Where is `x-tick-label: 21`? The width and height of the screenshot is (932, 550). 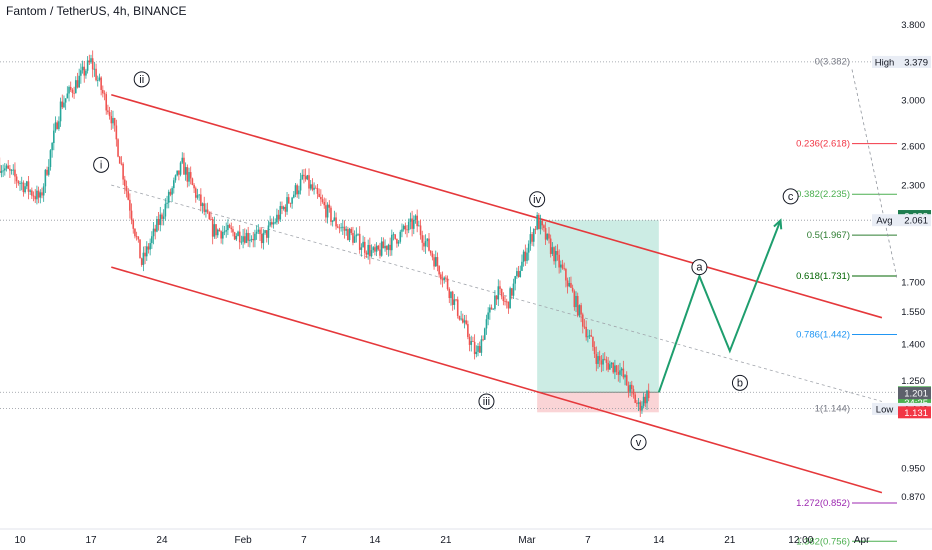
x-tick-label: 21 is located at coordinates (446, 540).